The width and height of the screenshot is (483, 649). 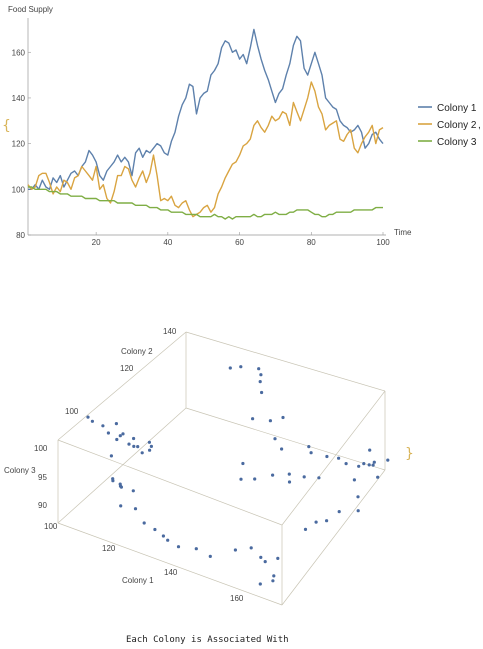 What do you see at coordinates (20, 235) in the screenshot?
I see `y-tick-label: 80` at bounding box center [20, 235].